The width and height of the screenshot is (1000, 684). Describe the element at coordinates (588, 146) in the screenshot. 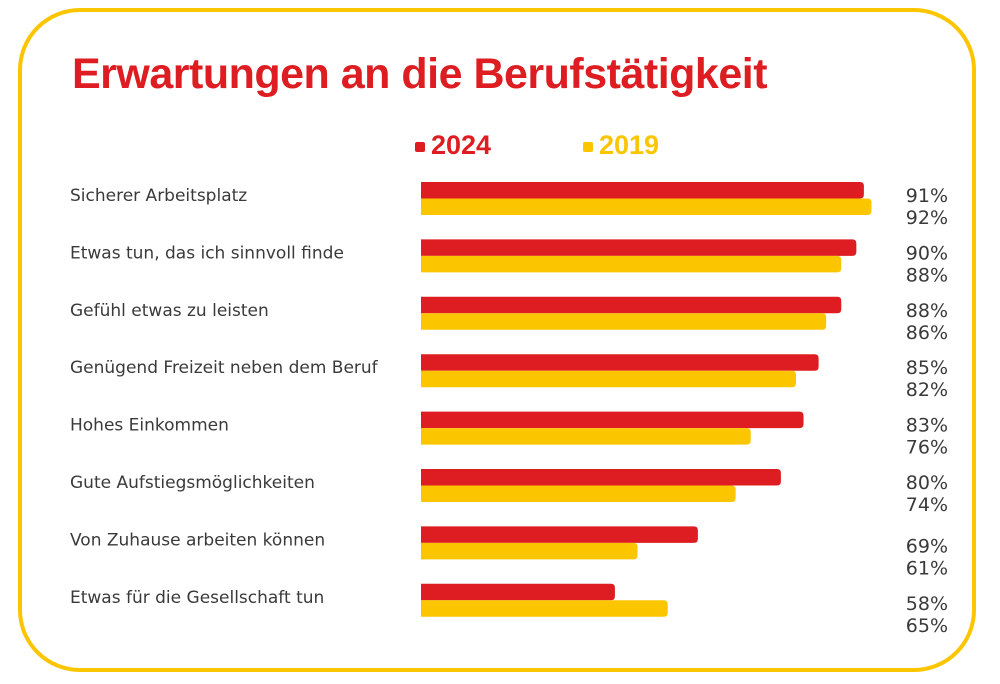

I see `legend-swatch-2019` at that location.